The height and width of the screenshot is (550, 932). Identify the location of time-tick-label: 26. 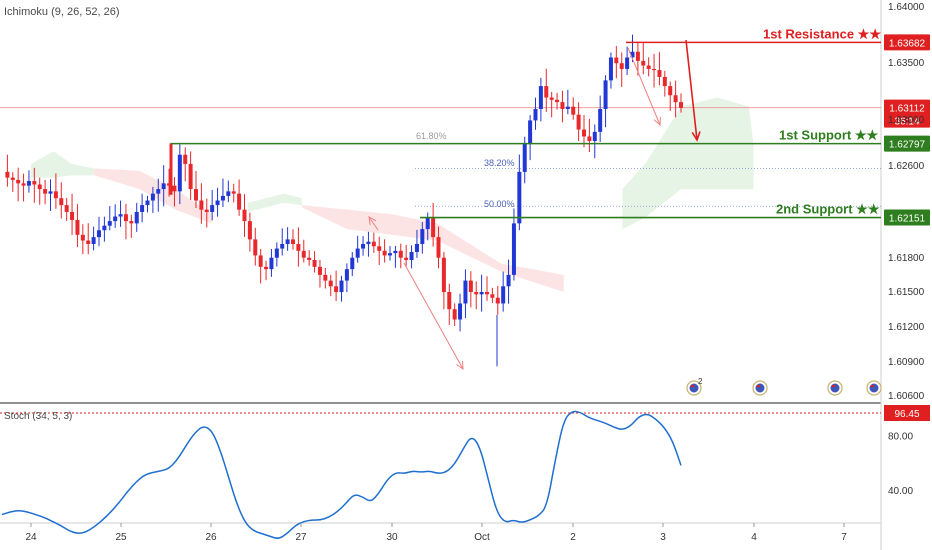
(211, 537).